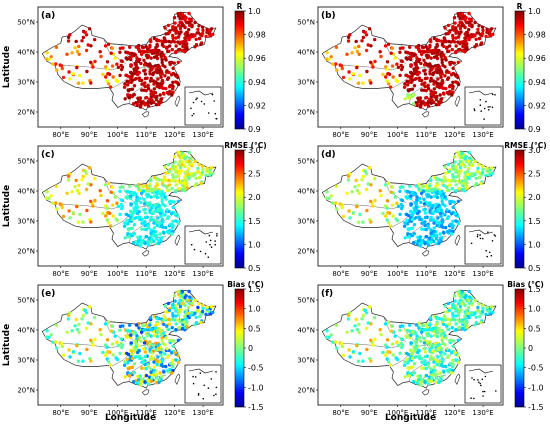 The image size is (550, 425). What do you see at coordinates (340, 135) in the screenshot?
I see `lon-tick-label: 80°E` at bounding box center [340, 135].